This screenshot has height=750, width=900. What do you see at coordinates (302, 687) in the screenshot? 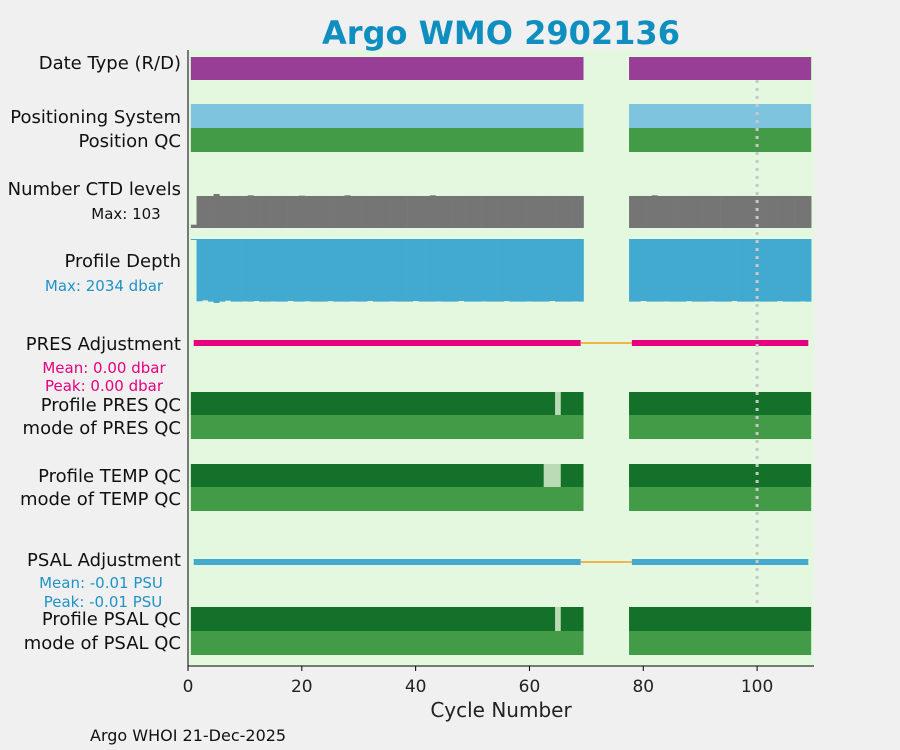
I see `x-tick-label: 20` at bounding box center [302, 687].